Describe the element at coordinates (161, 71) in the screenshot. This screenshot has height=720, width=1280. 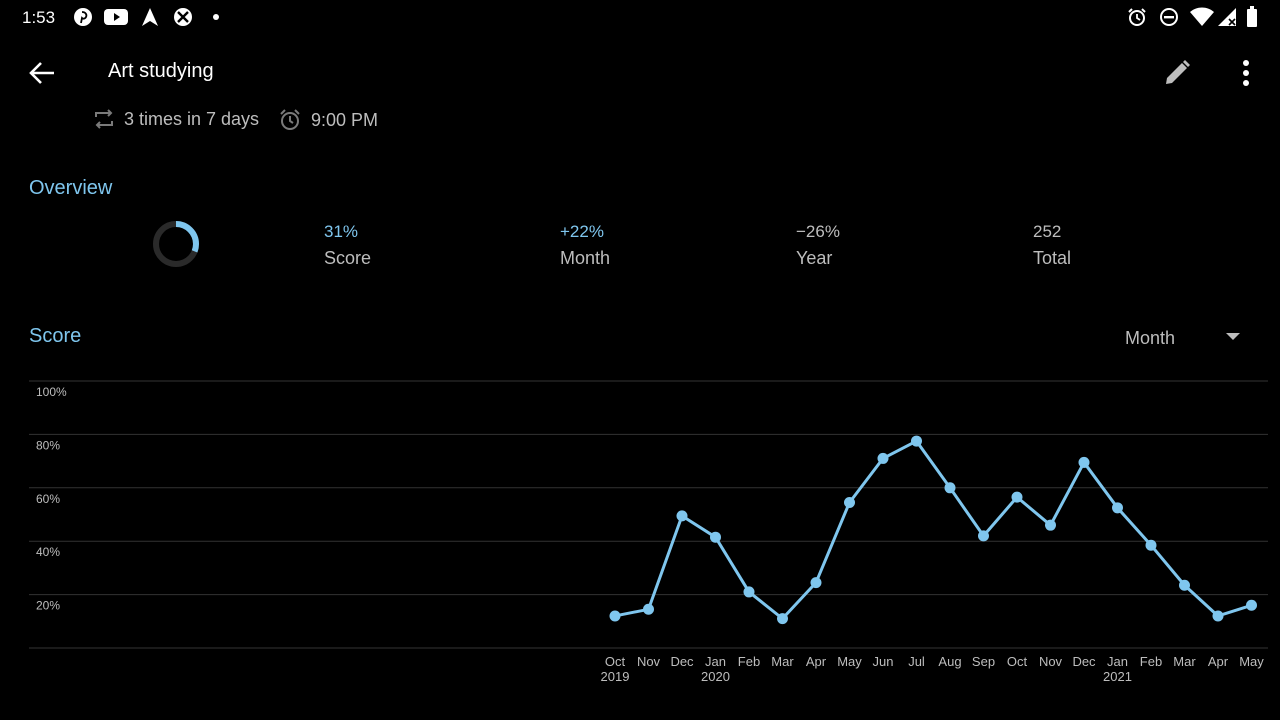
I see `page-title: Art studying` at that location.